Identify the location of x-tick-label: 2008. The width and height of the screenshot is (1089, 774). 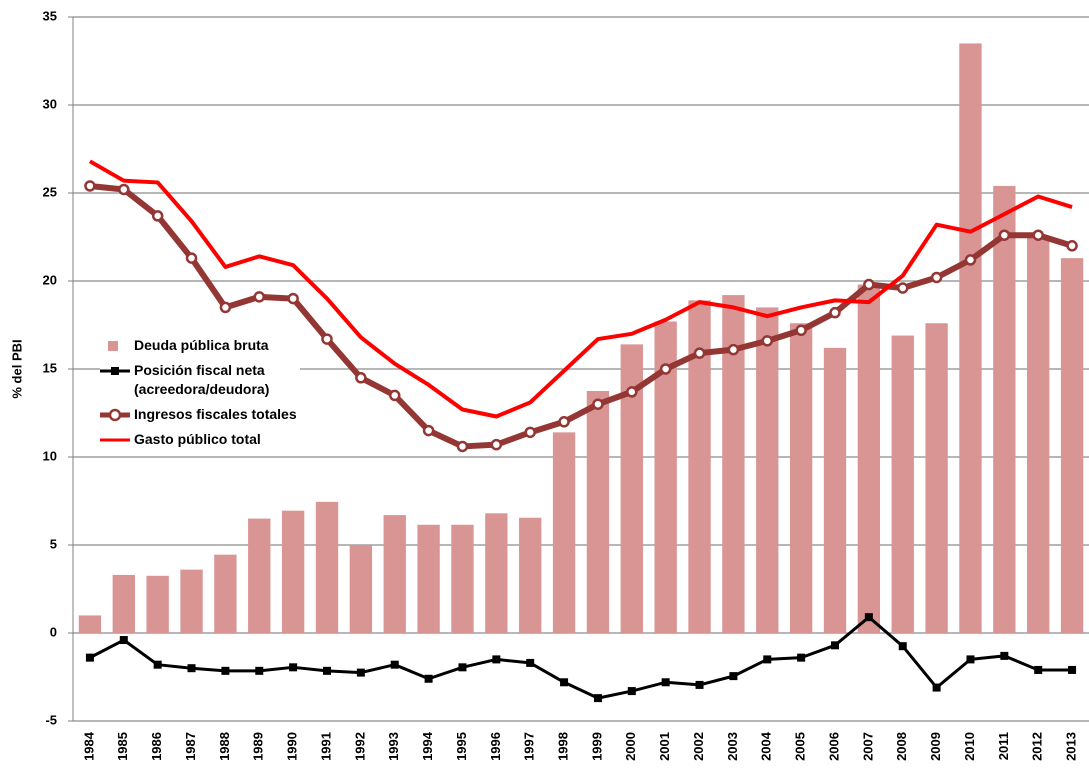
(901, 746).